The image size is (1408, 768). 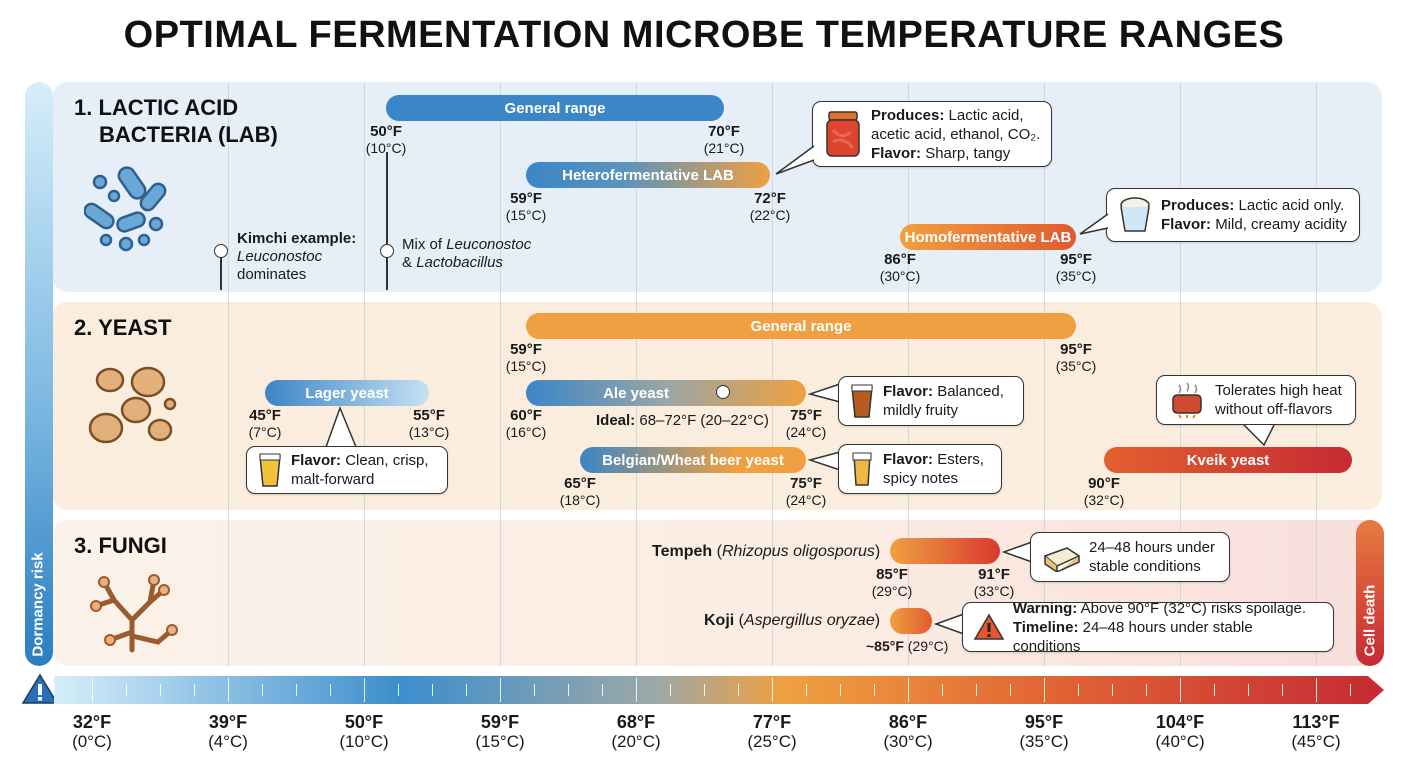 I want to click on axis-label-95f: 95°F (35°C), so click(x=1044, y=731).